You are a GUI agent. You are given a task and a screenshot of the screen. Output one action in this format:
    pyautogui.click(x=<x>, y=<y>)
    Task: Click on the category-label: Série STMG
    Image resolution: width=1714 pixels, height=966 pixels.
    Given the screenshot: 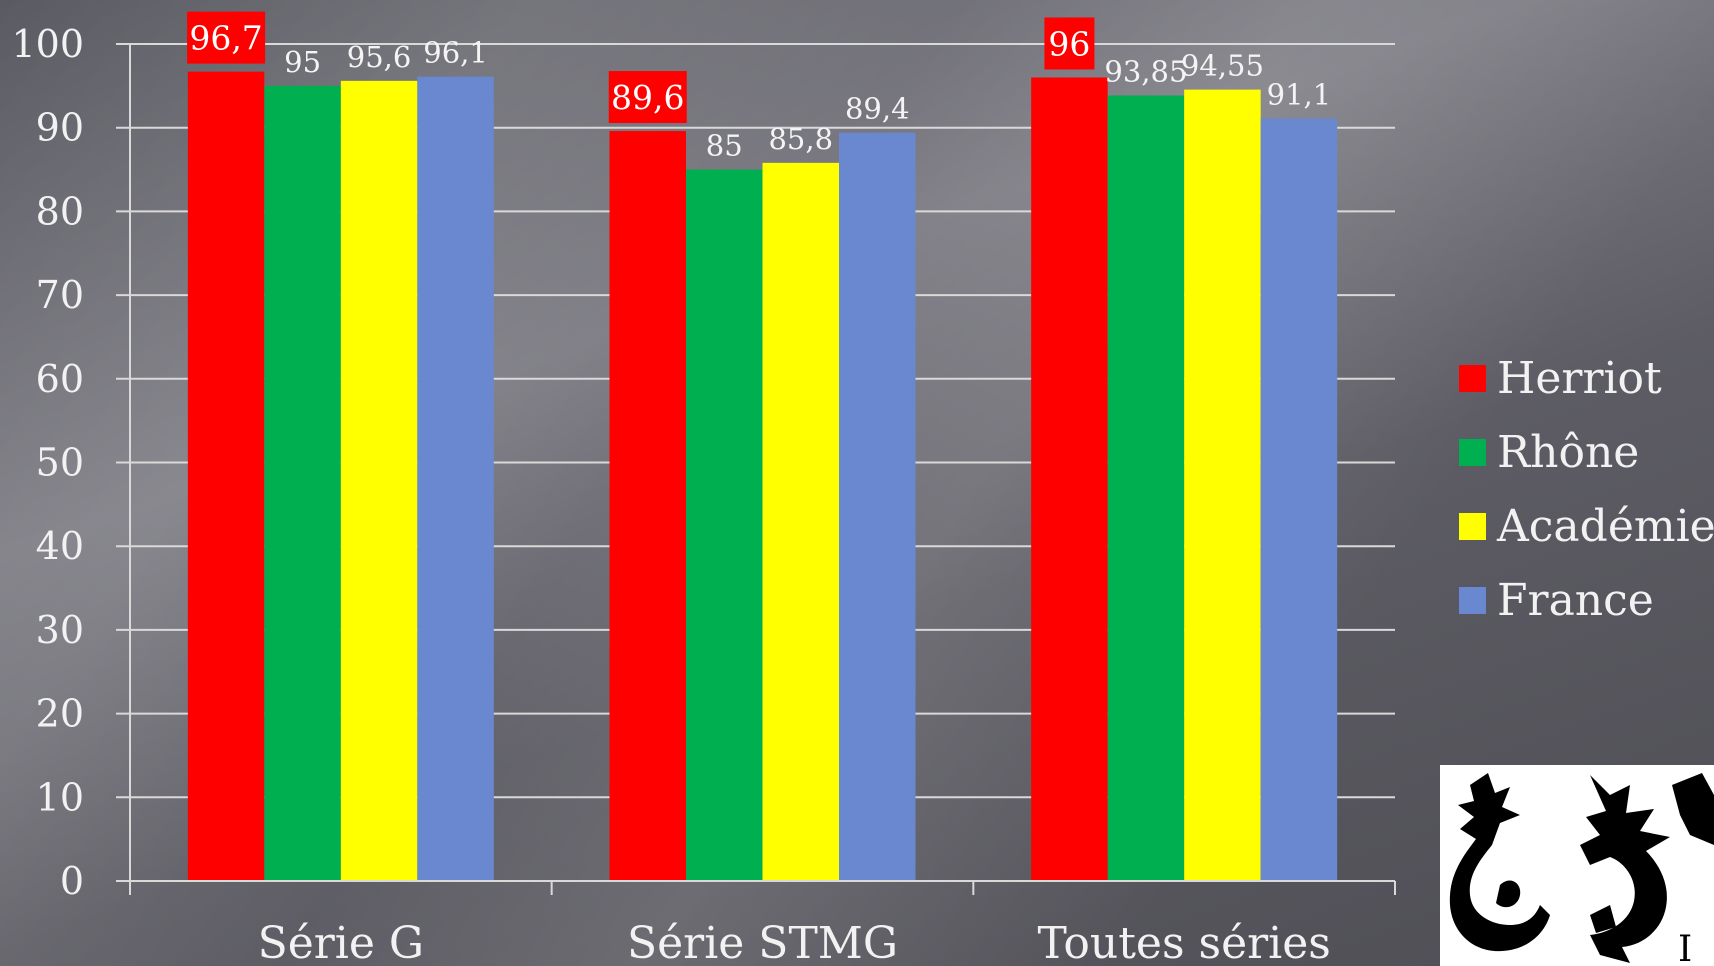 What is the action you would take?
    pyautogui.click(x=762, y=942)
    